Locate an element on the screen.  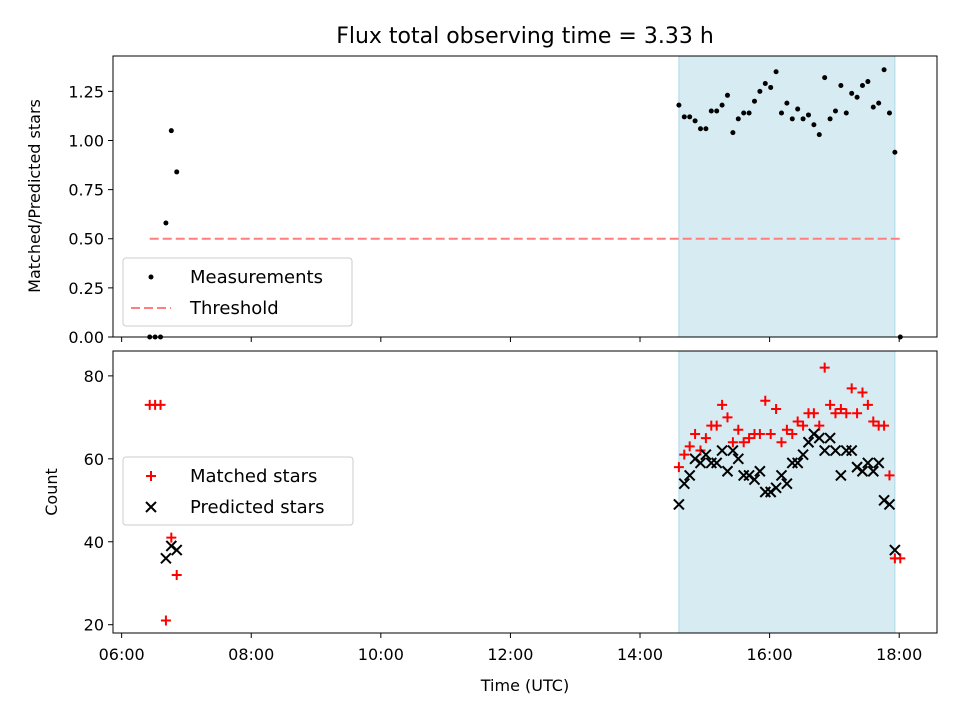
x-tick-label: 18:00 is located at coordinates (899, 654).